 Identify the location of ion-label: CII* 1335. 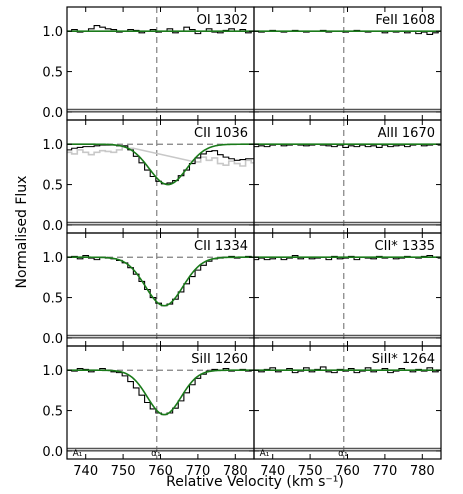
(405, 246).